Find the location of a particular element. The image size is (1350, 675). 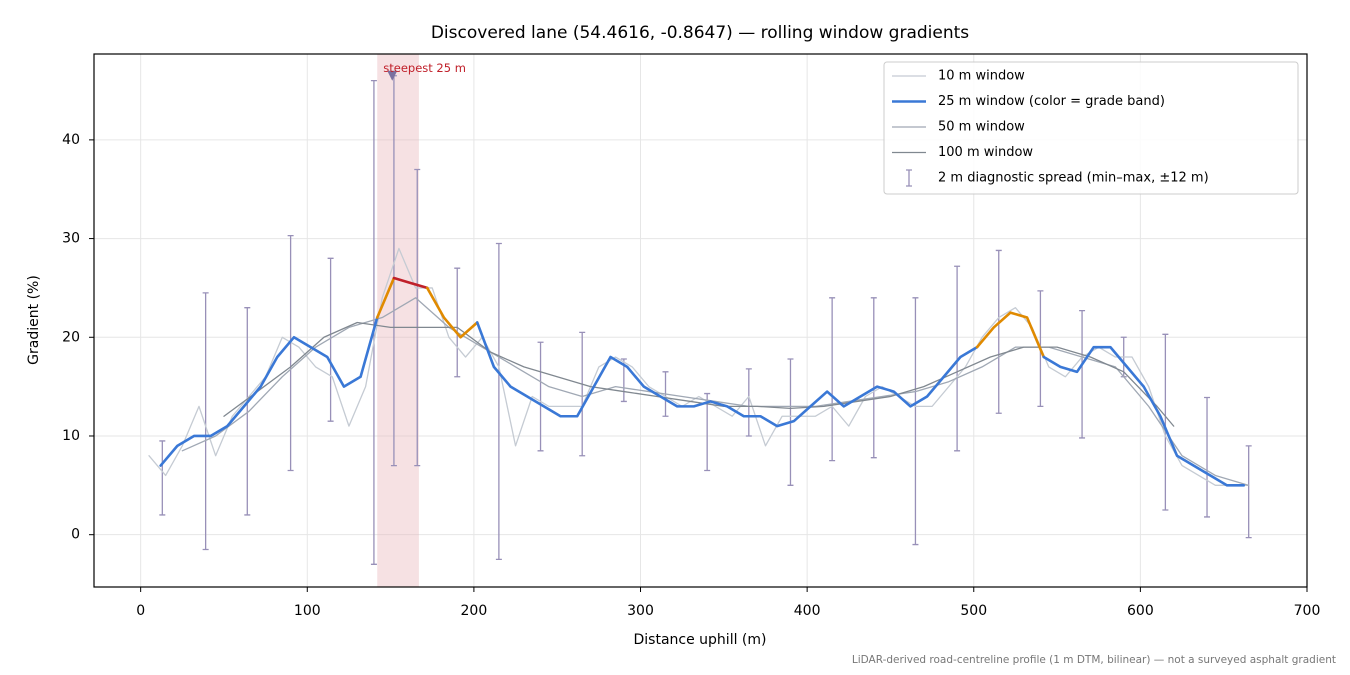

y-tick-label: 20 is located at coordinates (71, 337).